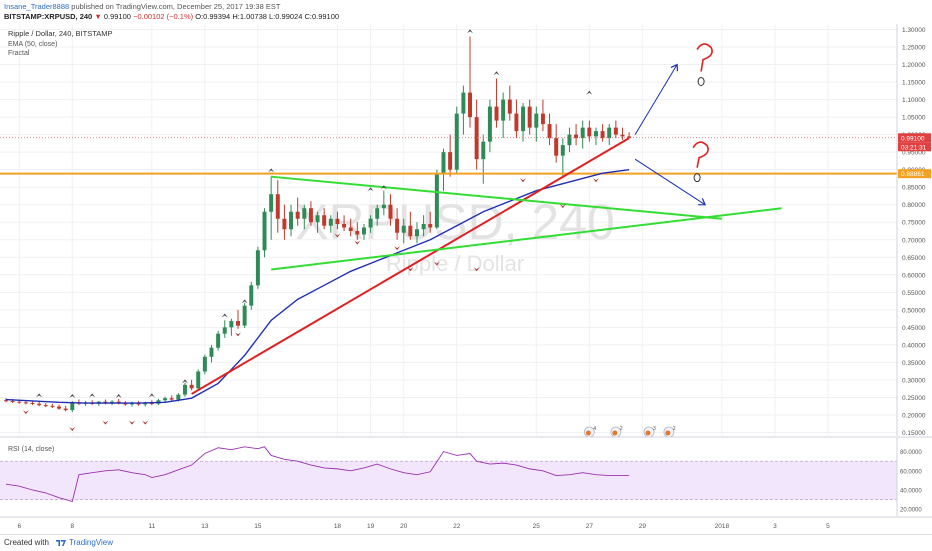 The height and width of the screenshot is (551, 932). Describe the element at coordinates (914, 363) in the screenshot. I see `price-tick-label: 0.35000` at that location.